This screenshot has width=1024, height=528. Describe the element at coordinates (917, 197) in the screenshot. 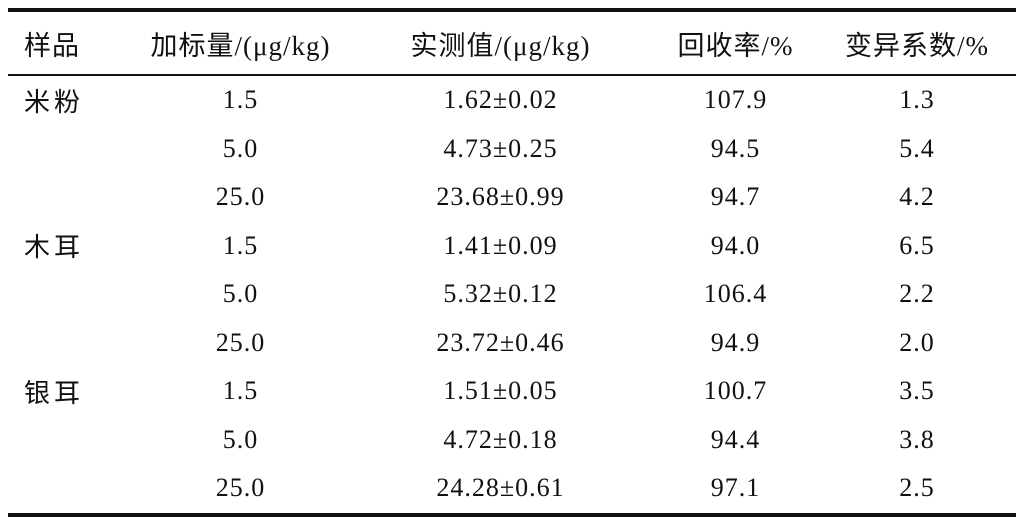

I see `cv-cell: 4.2` at that location.